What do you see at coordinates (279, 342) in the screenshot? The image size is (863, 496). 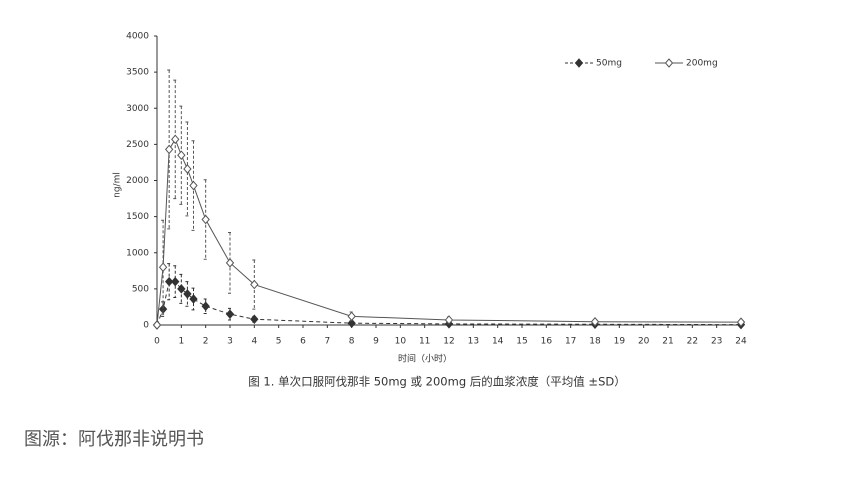 I see `x-tick-label: 5` at bounding box center [279, 342].